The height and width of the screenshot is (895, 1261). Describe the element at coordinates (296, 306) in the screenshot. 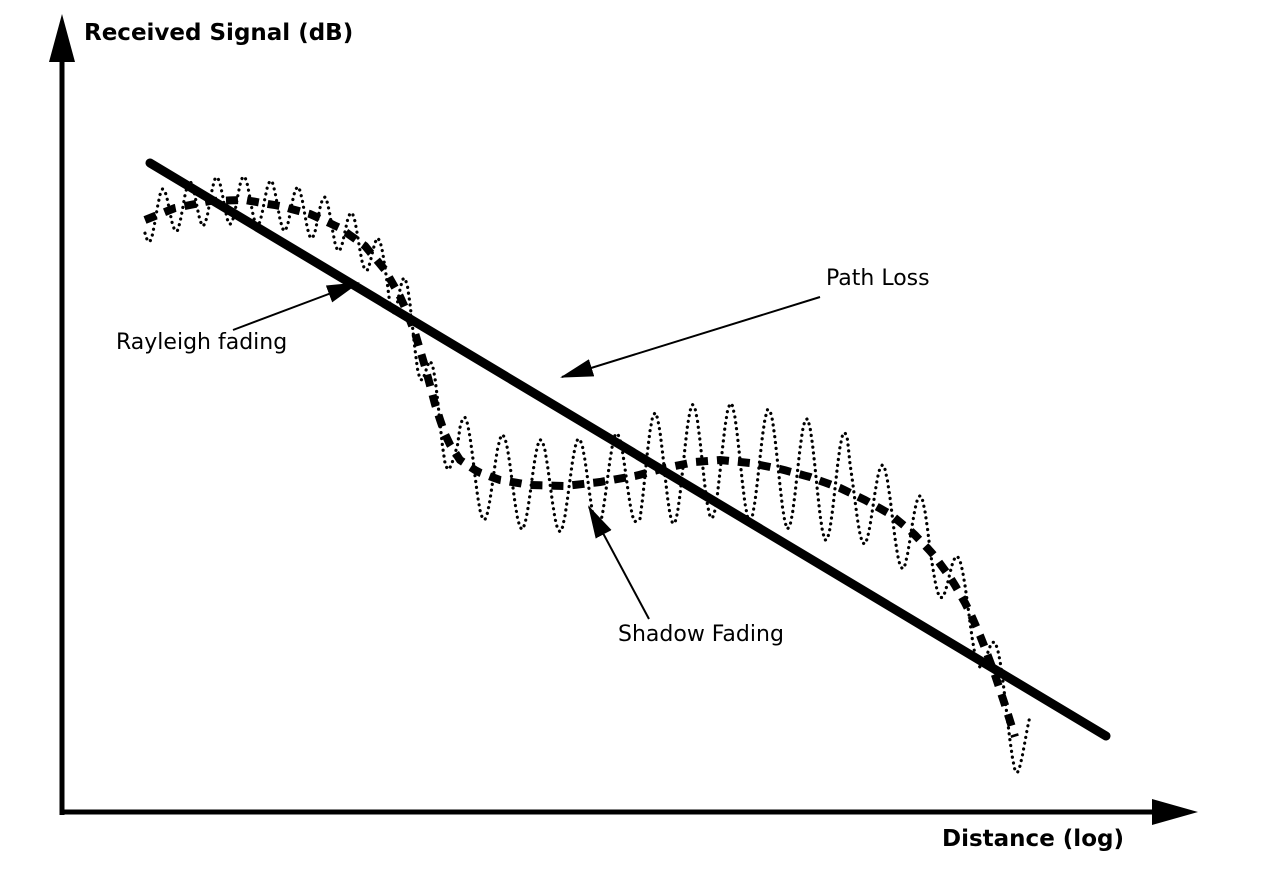

I see `rayleigh-fading-arrow` at that location.